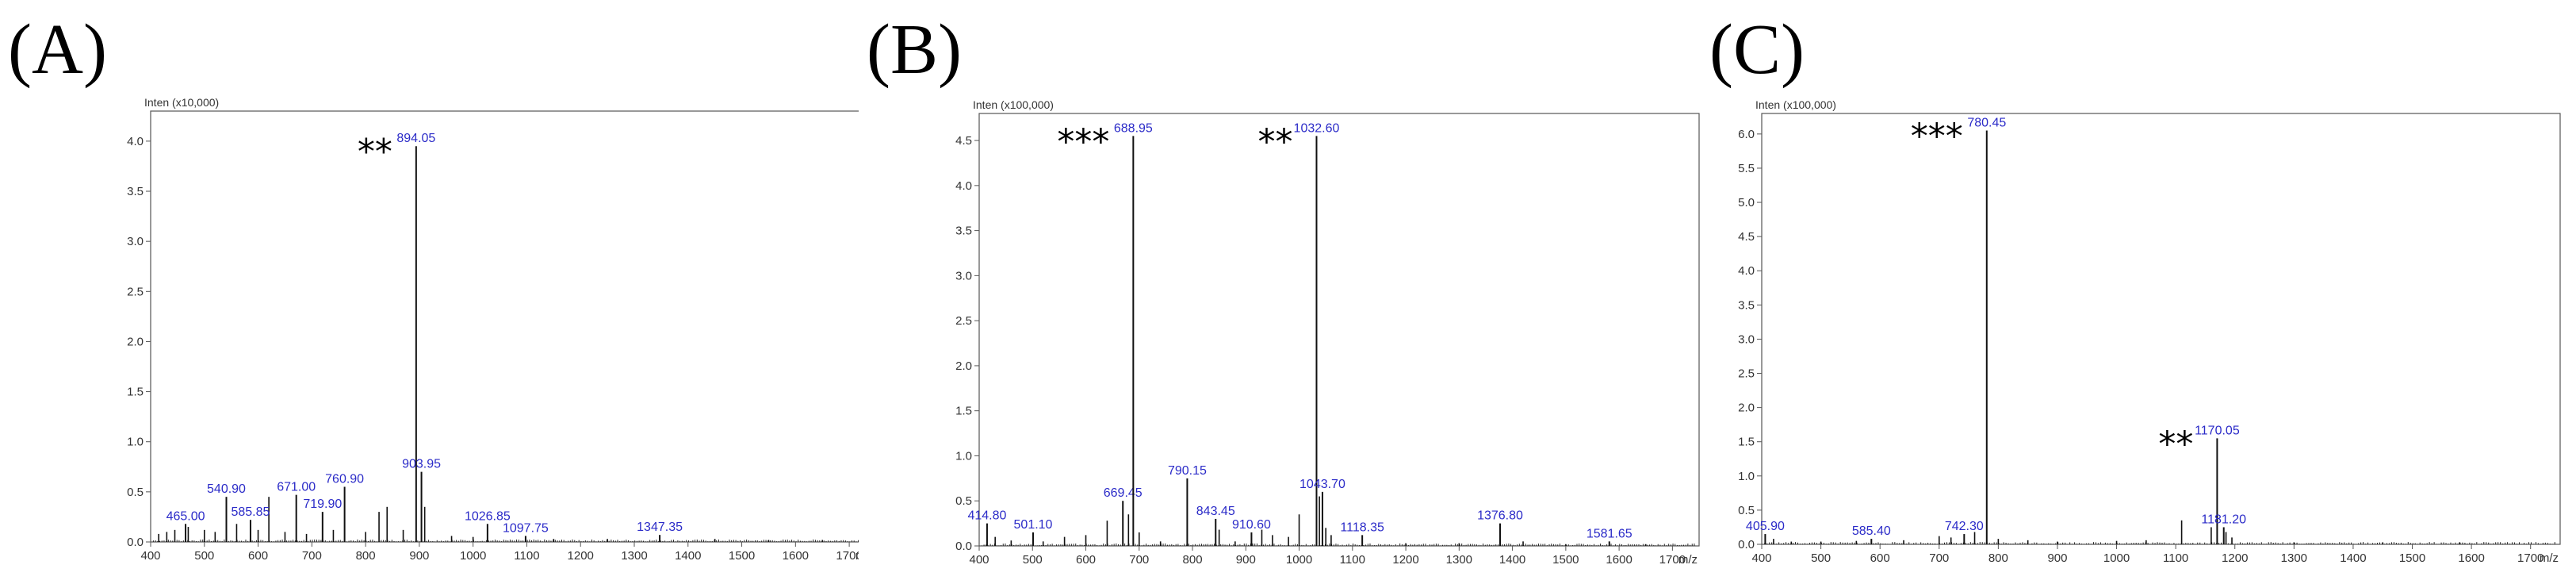  I want to click on peak-label: 1581.65, so click(1609, 533).